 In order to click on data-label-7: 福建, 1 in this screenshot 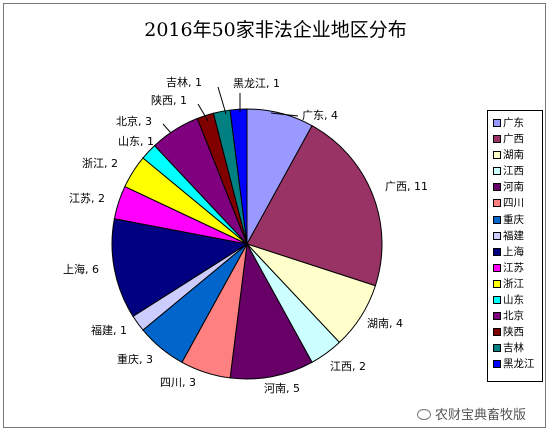, I will do `click(109, 330)`.